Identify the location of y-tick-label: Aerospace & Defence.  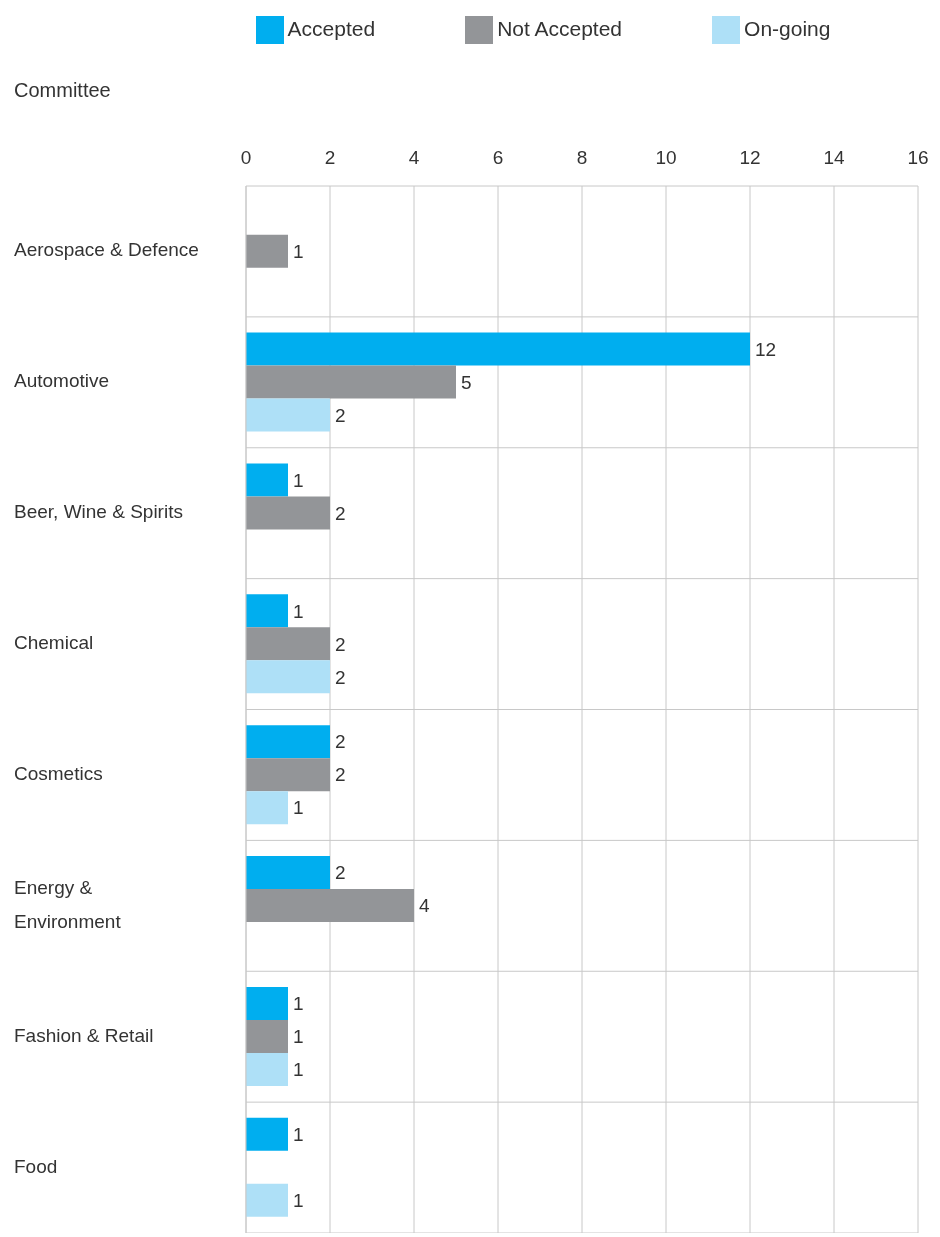
(106, 250).